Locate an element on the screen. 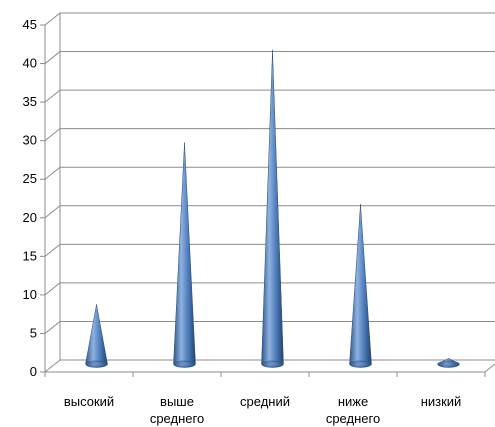 The image size is (495, 427). x-category-label: высокий is located at coordinates (89, 401).